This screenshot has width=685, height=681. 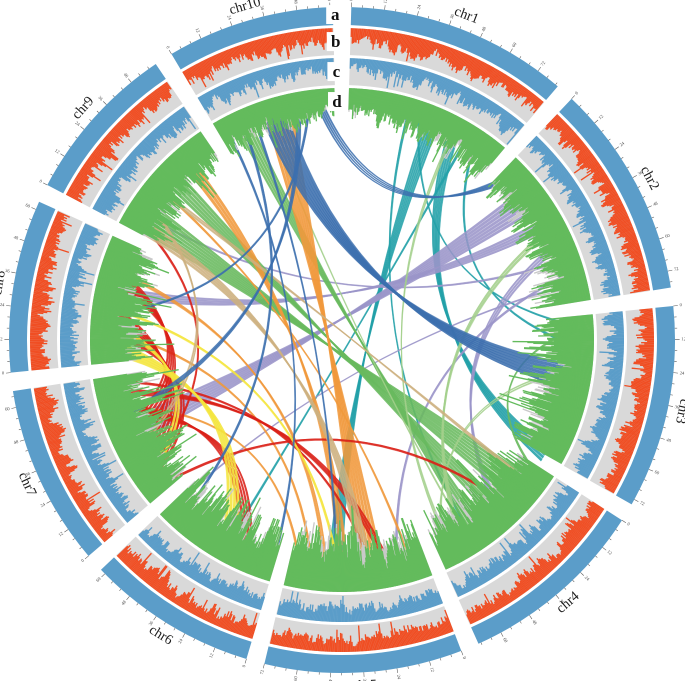 I want to click on chromosome-label-chr3: chr3, so click(x=678, y=411).